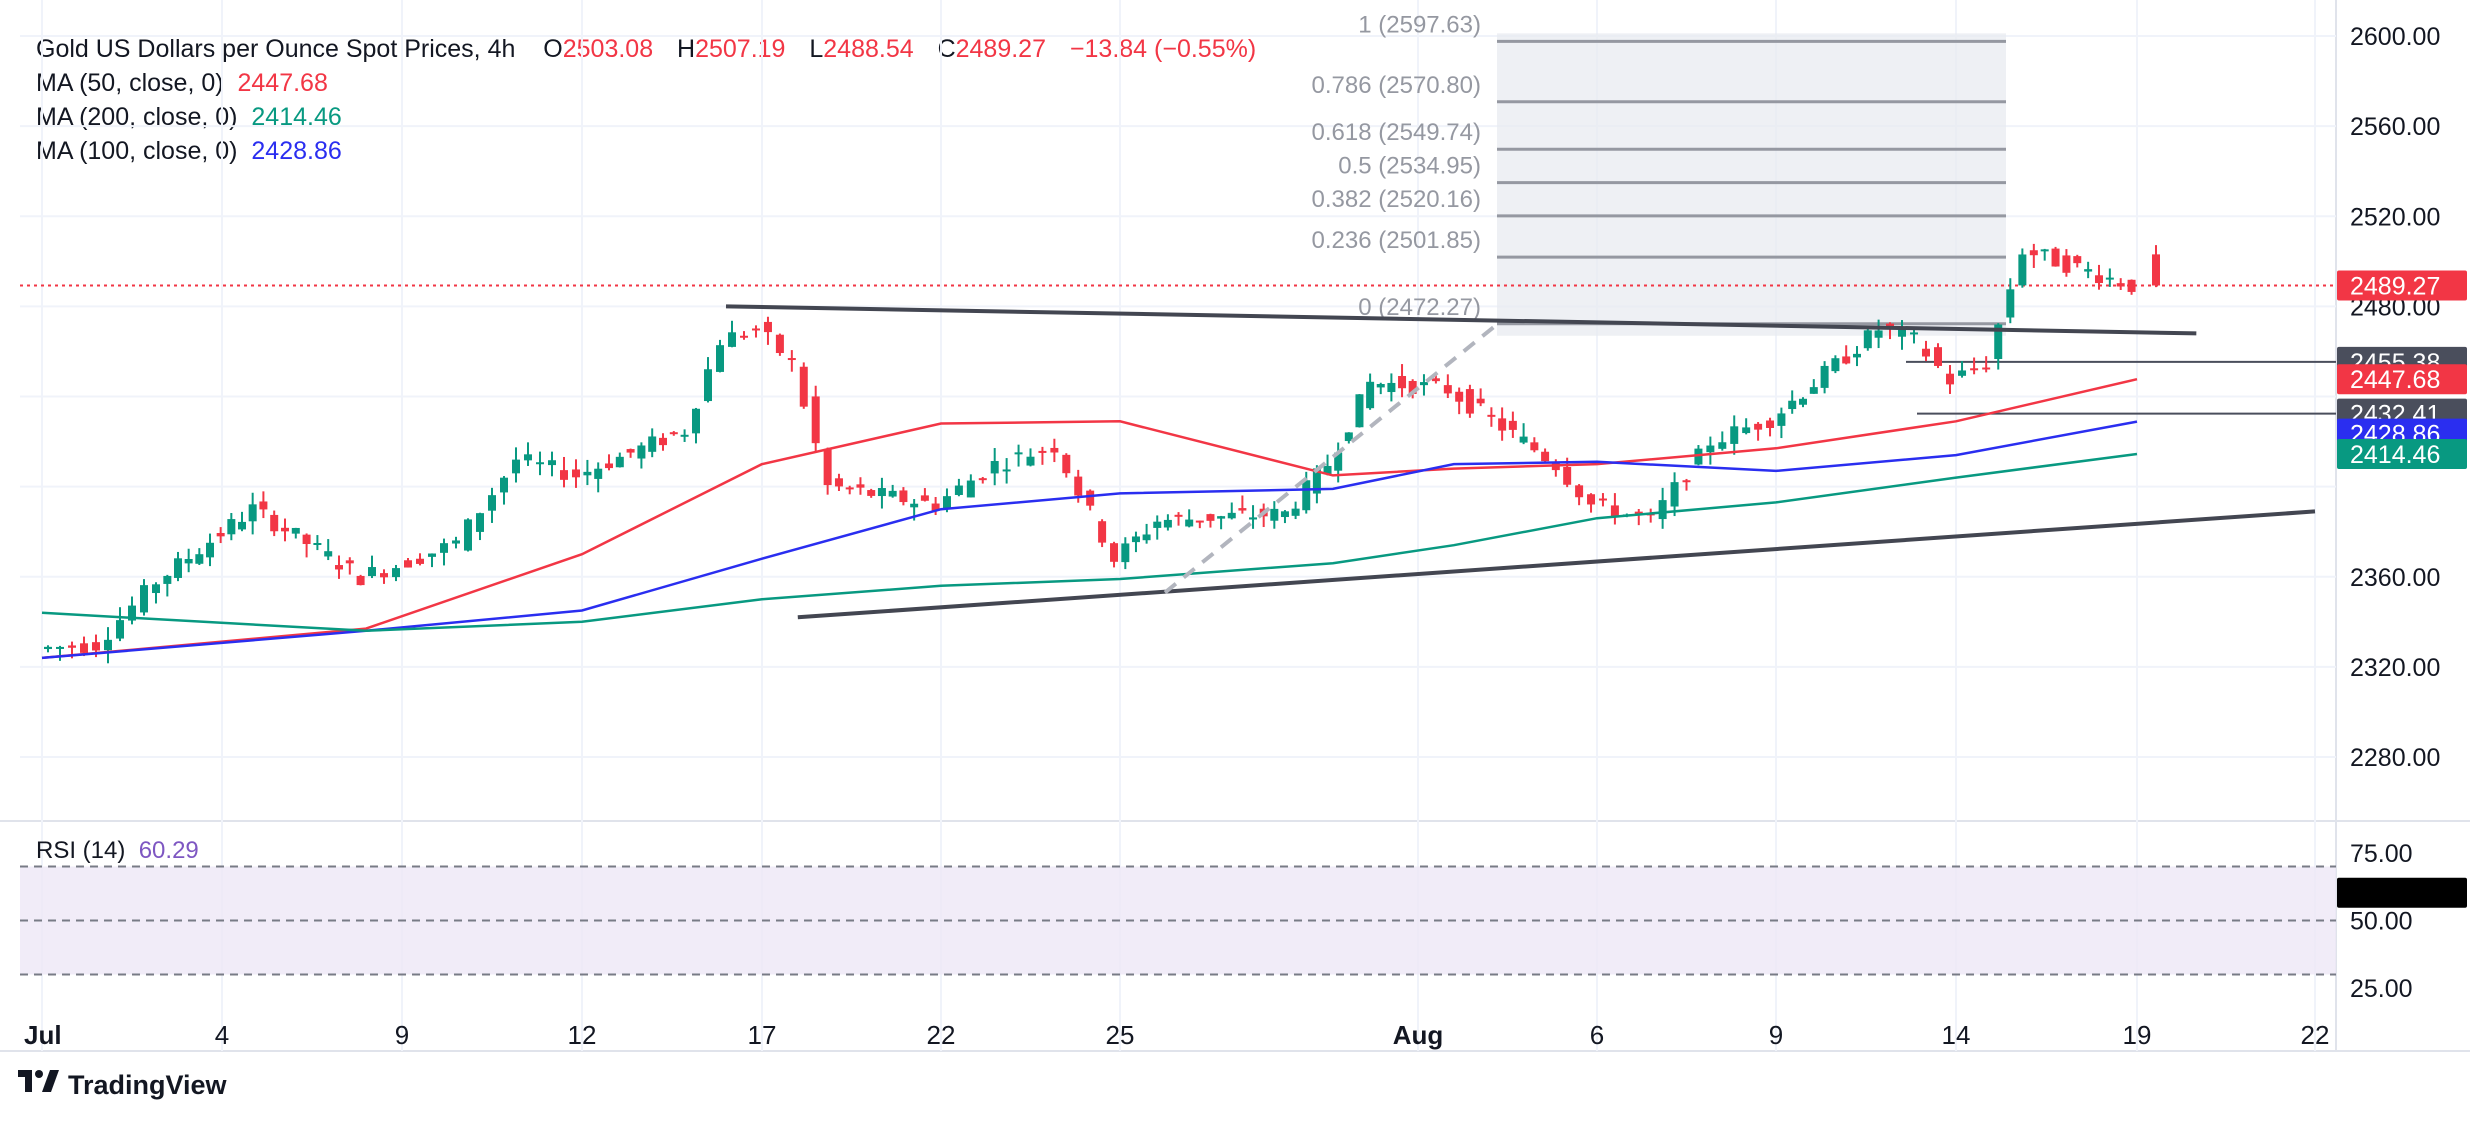 The width and height of the screenshot is (2488, 1122). I want to click on x-tick-label: 19, so click(2137, 1035).